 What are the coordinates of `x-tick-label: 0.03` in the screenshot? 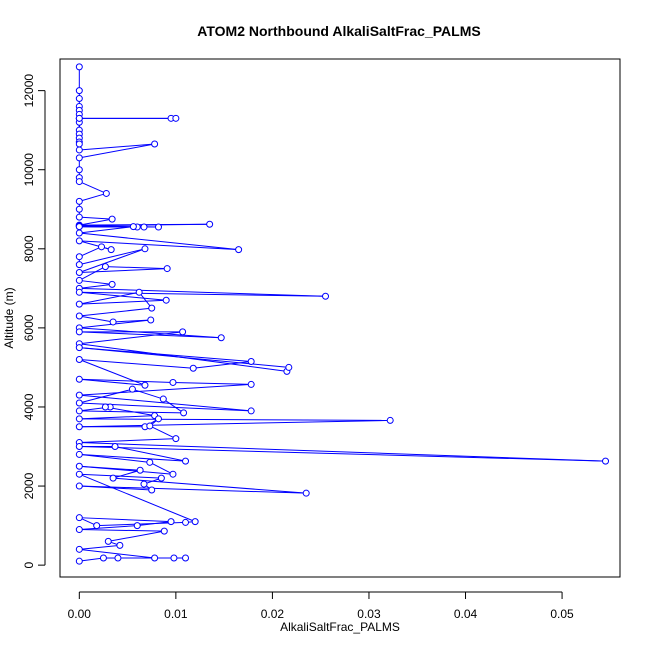 It's located at (369, 614).